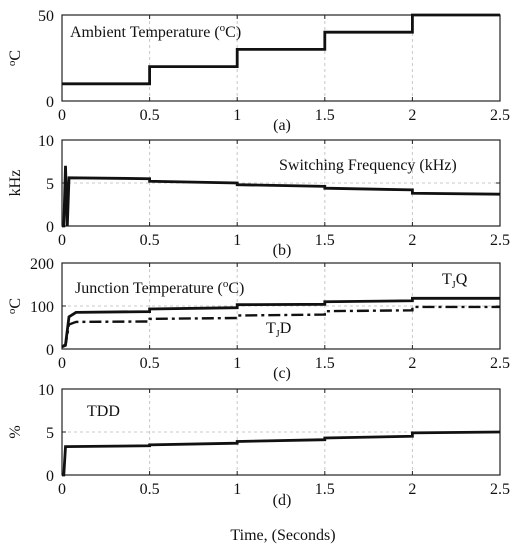 The width and height of the screenshot is (526, 550). I want to click on x-axis-title: Time, (Seconds), so click(282, 535).